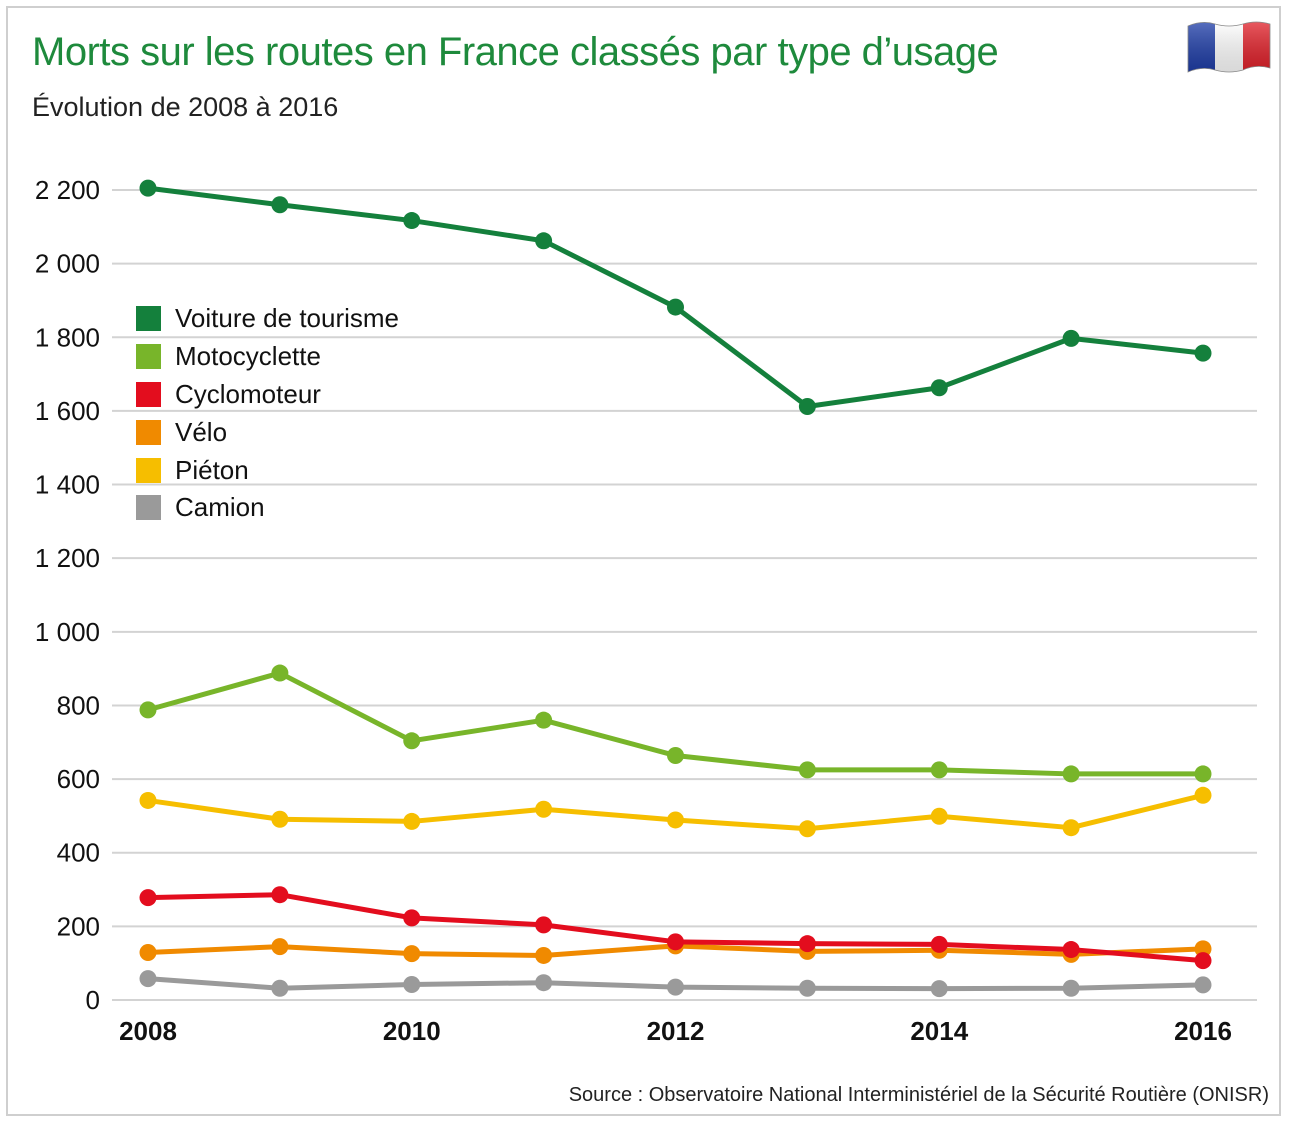 The width and height of the screenshot is (1289, 1124). I want to click on legend-item: Piéton, so click(267, 470).